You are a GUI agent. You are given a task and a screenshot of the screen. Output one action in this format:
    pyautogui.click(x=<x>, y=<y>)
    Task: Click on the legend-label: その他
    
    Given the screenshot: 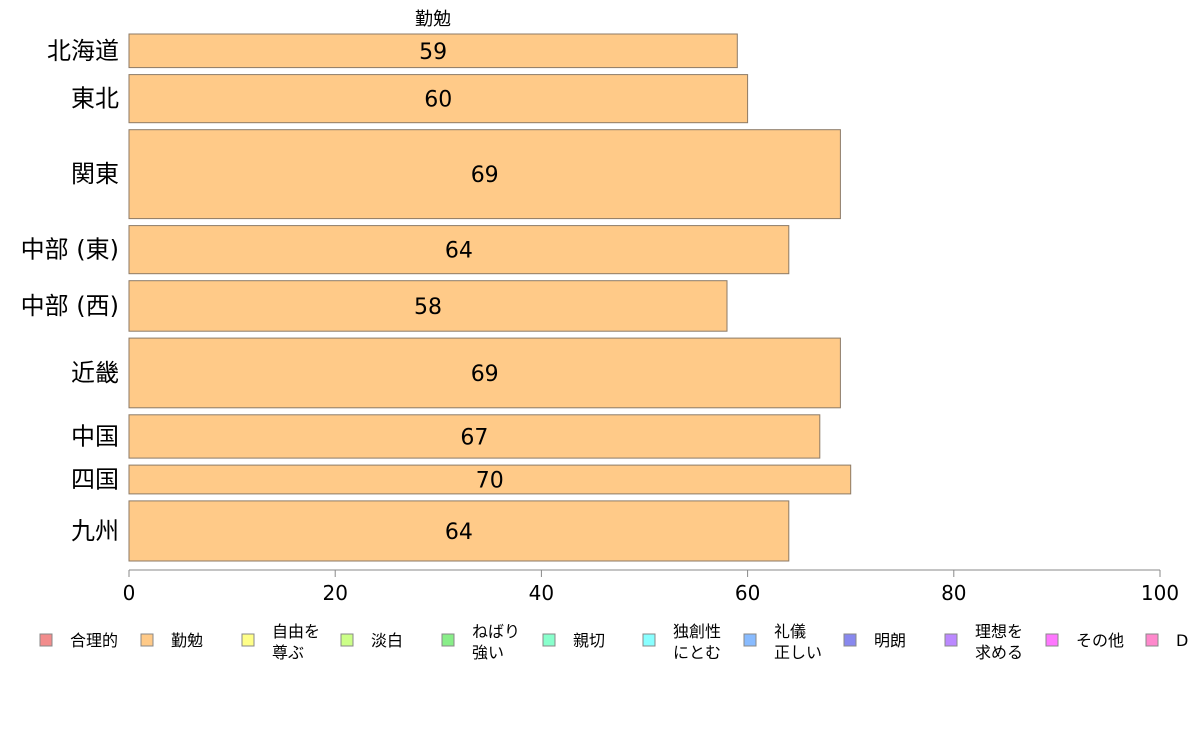 What is the action you would take?
    pyautogui.click(x=1100, y=640)
    